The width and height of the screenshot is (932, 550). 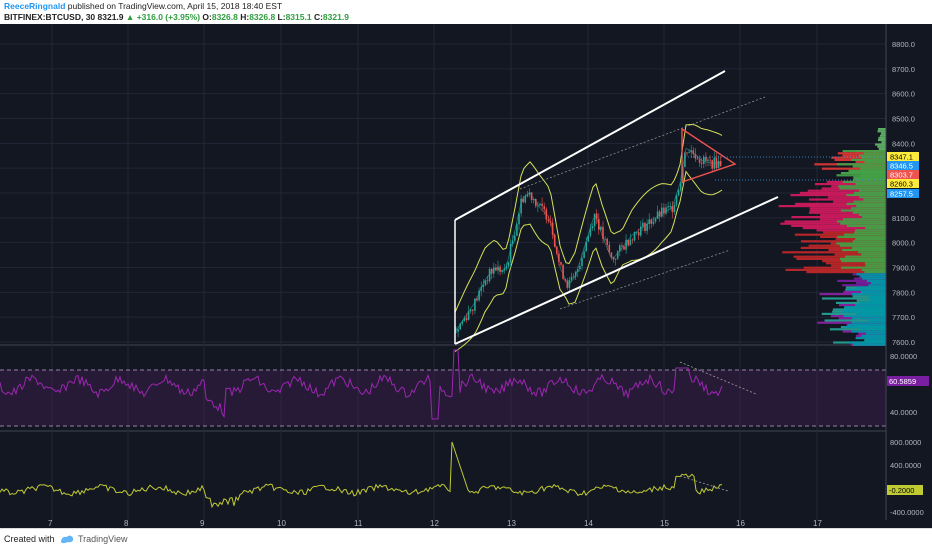 I want to click on rsi-tick-labels: 80.0000 40.0000 60.5859, so click(x=908, y=384).